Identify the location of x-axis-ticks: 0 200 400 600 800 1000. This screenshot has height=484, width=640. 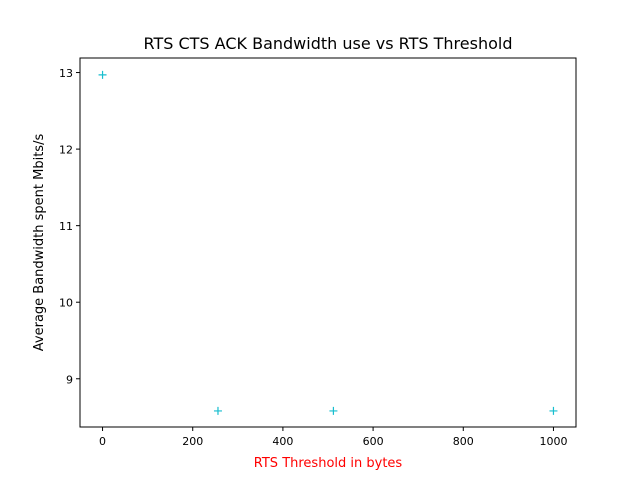
(333, 437).